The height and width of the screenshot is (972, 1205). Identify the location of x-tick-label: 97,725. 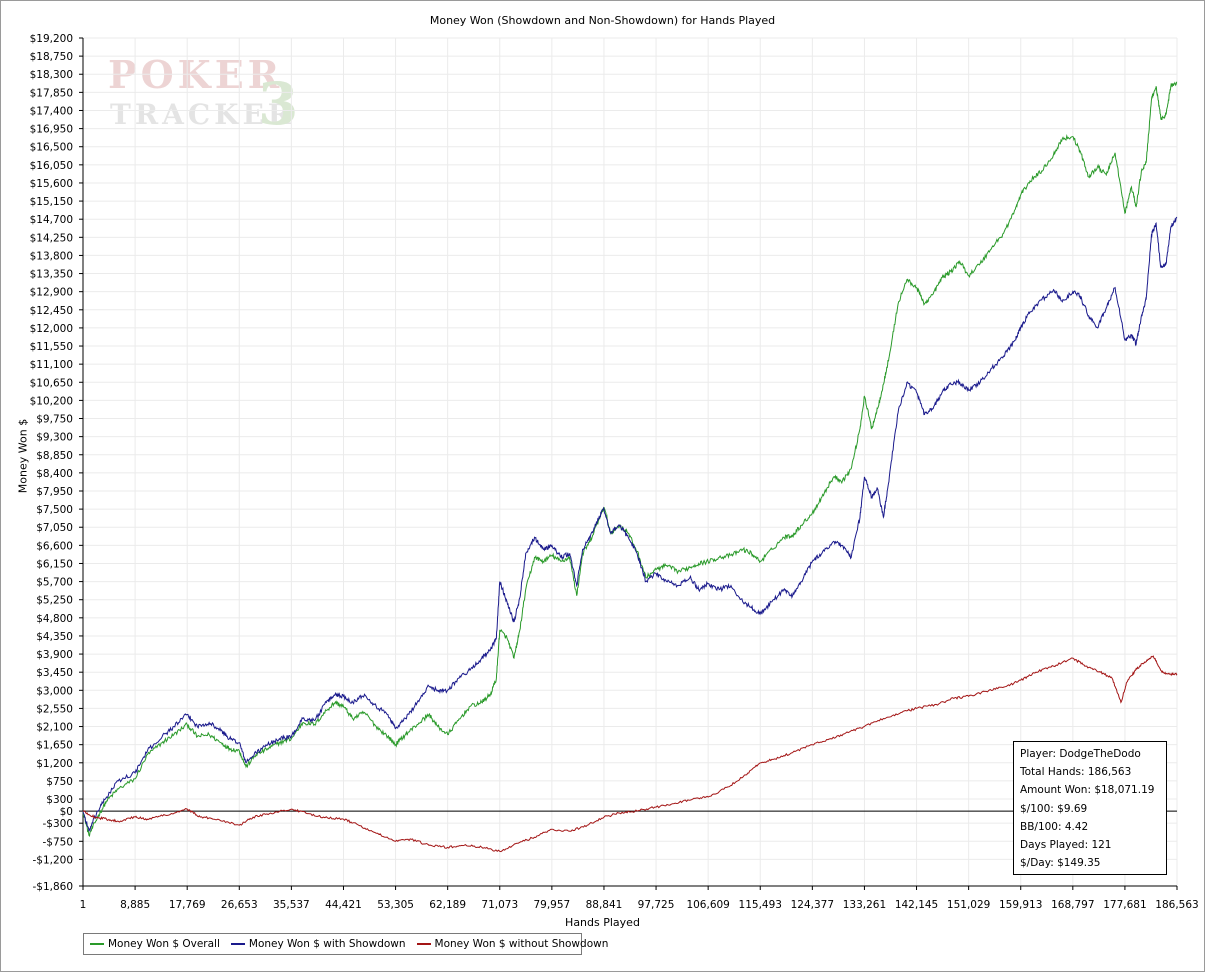
(656, 905).